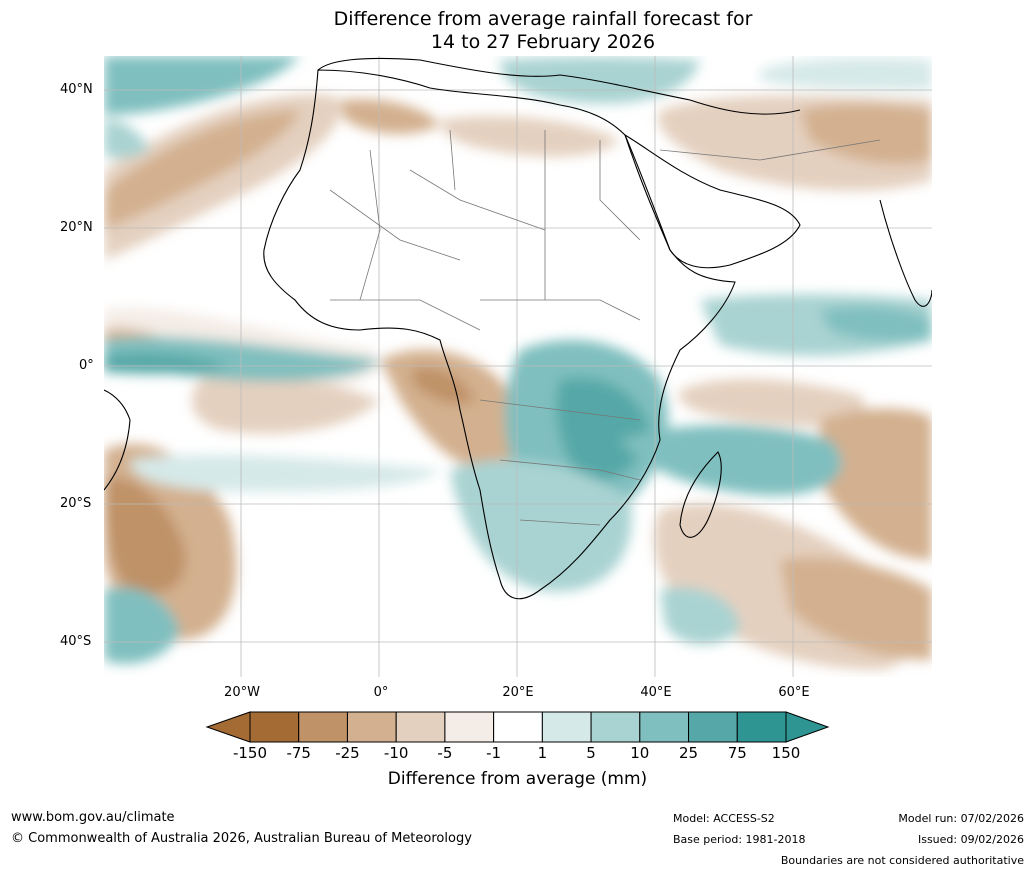  Describe the element at coordinates (700, 494) in the screenshot. I see `madagascar-coastline` at that location.